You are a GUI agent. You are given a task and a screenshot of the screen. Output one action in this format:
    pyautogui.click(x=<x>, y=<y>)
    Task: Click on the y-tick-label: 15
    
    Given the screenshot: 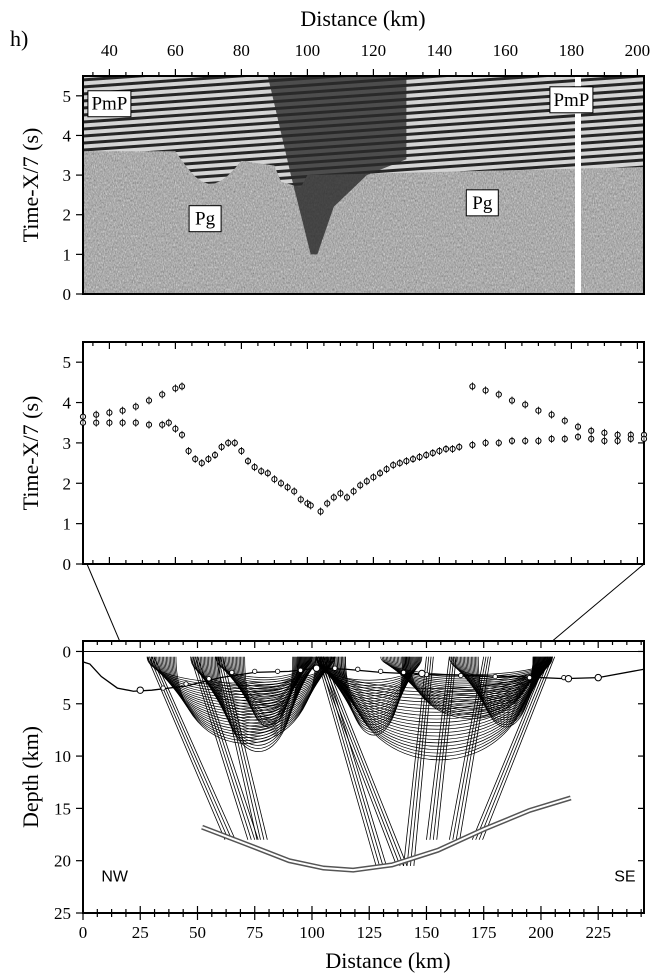 What is the action you would take?
    pyautogui.click(x=62, y=808)
    